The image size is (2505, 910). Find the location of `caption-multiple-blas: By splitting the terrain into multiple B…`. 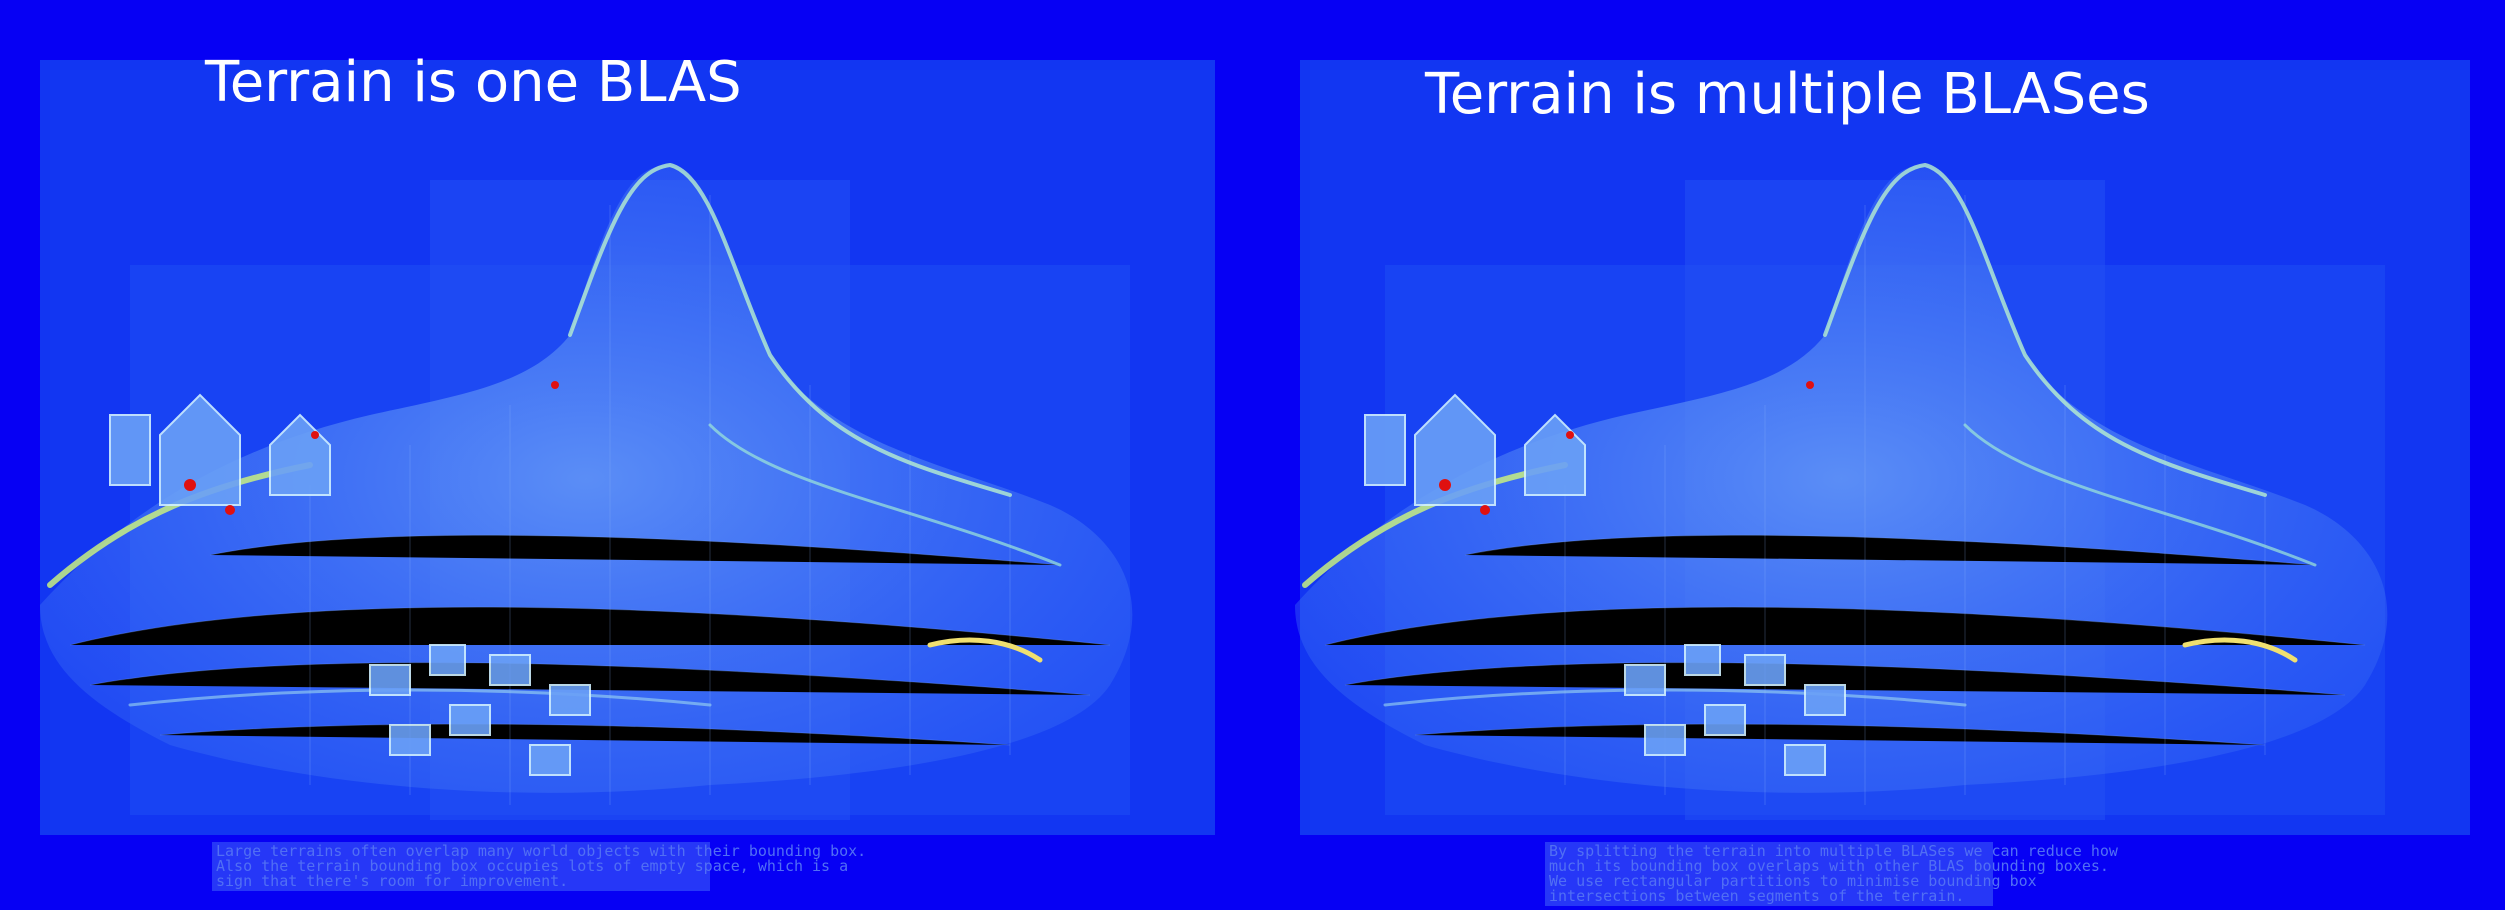

caption-multiple-blas: By splitting the terrain into multiple B… is located at coordinates (1831, 874).